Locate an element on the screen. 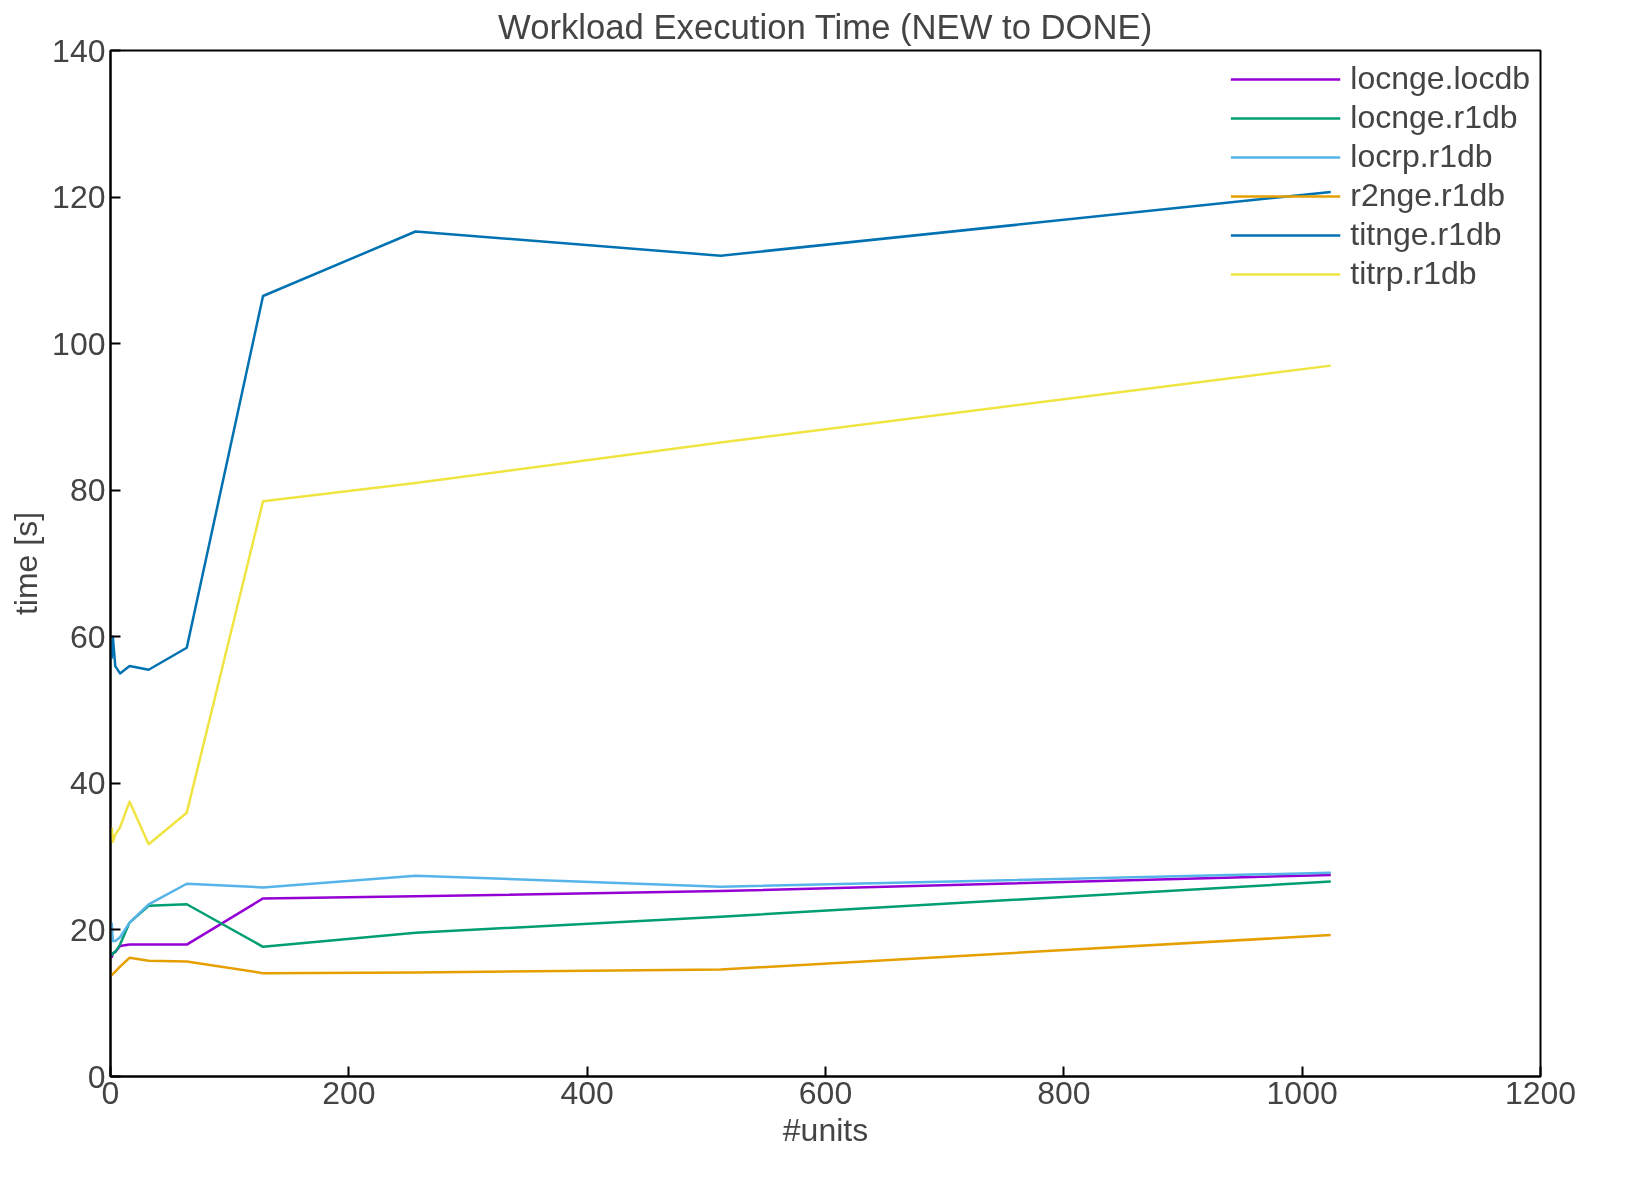  x-tick-label: 800 is located at coordinates (1064, 1092).